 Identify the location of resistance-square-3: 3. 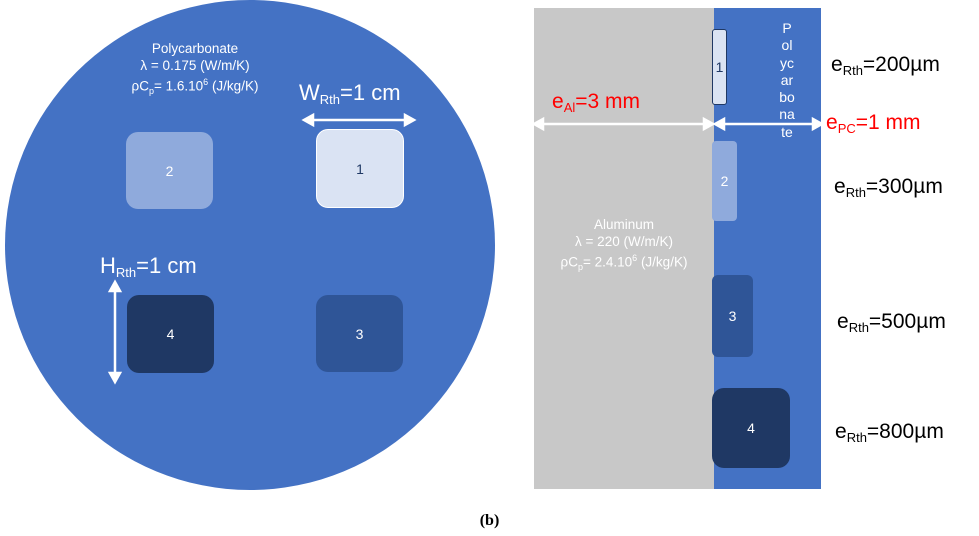
(359, 333).